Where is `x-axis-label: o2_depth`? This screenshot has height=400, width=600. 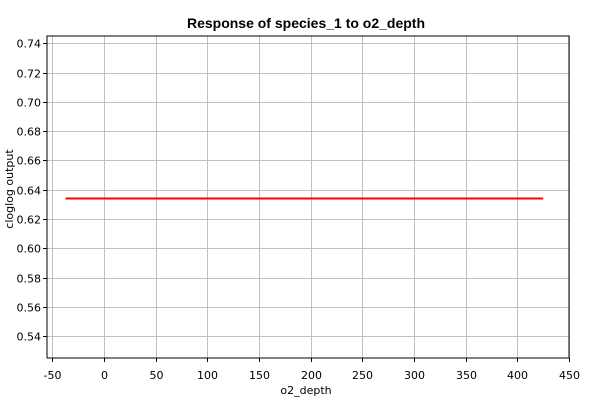
x-axis-label: o2_depth is located at coordinates (305, 390).